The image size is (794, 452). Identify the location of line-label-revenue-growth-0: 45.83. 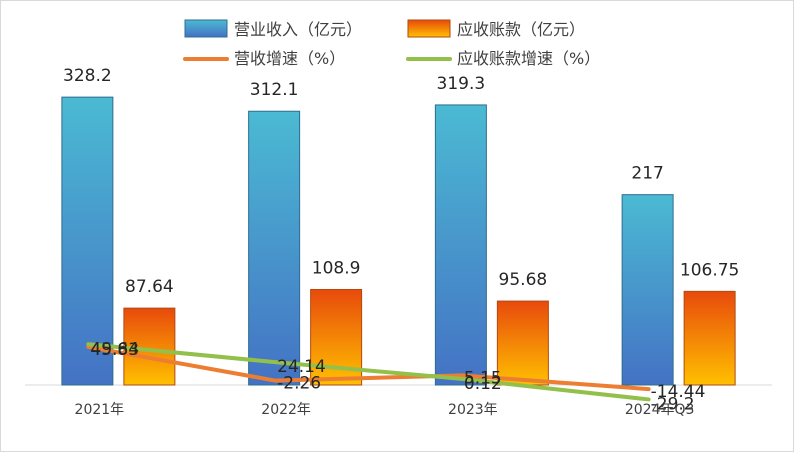
(114, 350).